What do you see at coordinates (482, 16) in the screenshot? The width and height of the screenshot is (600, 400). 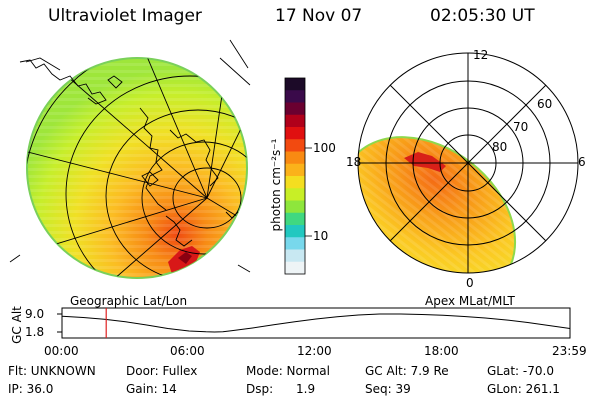 I see `observation-time: 02:05:30 UT` at bounding box center [482, 16].